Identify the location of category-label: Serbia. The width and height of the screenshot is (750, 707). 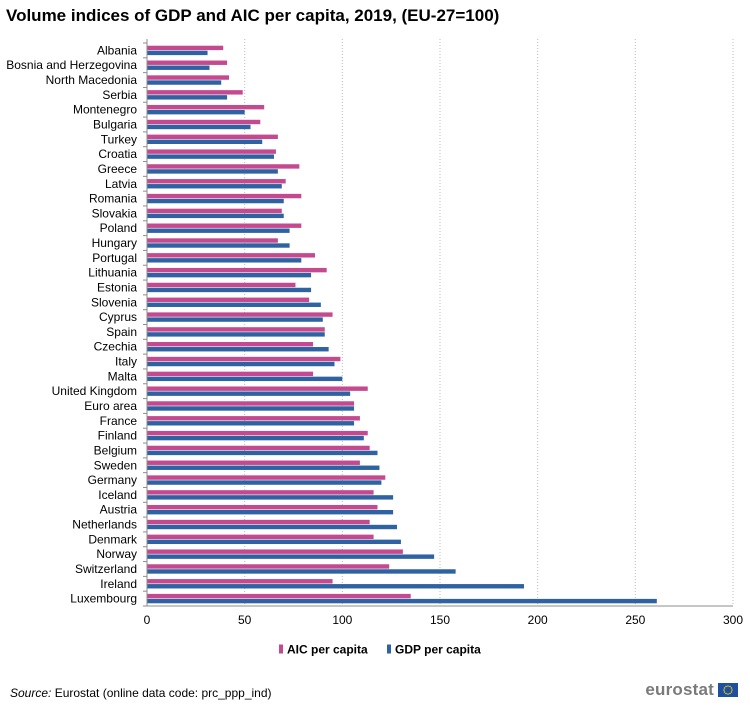
(119, 95).